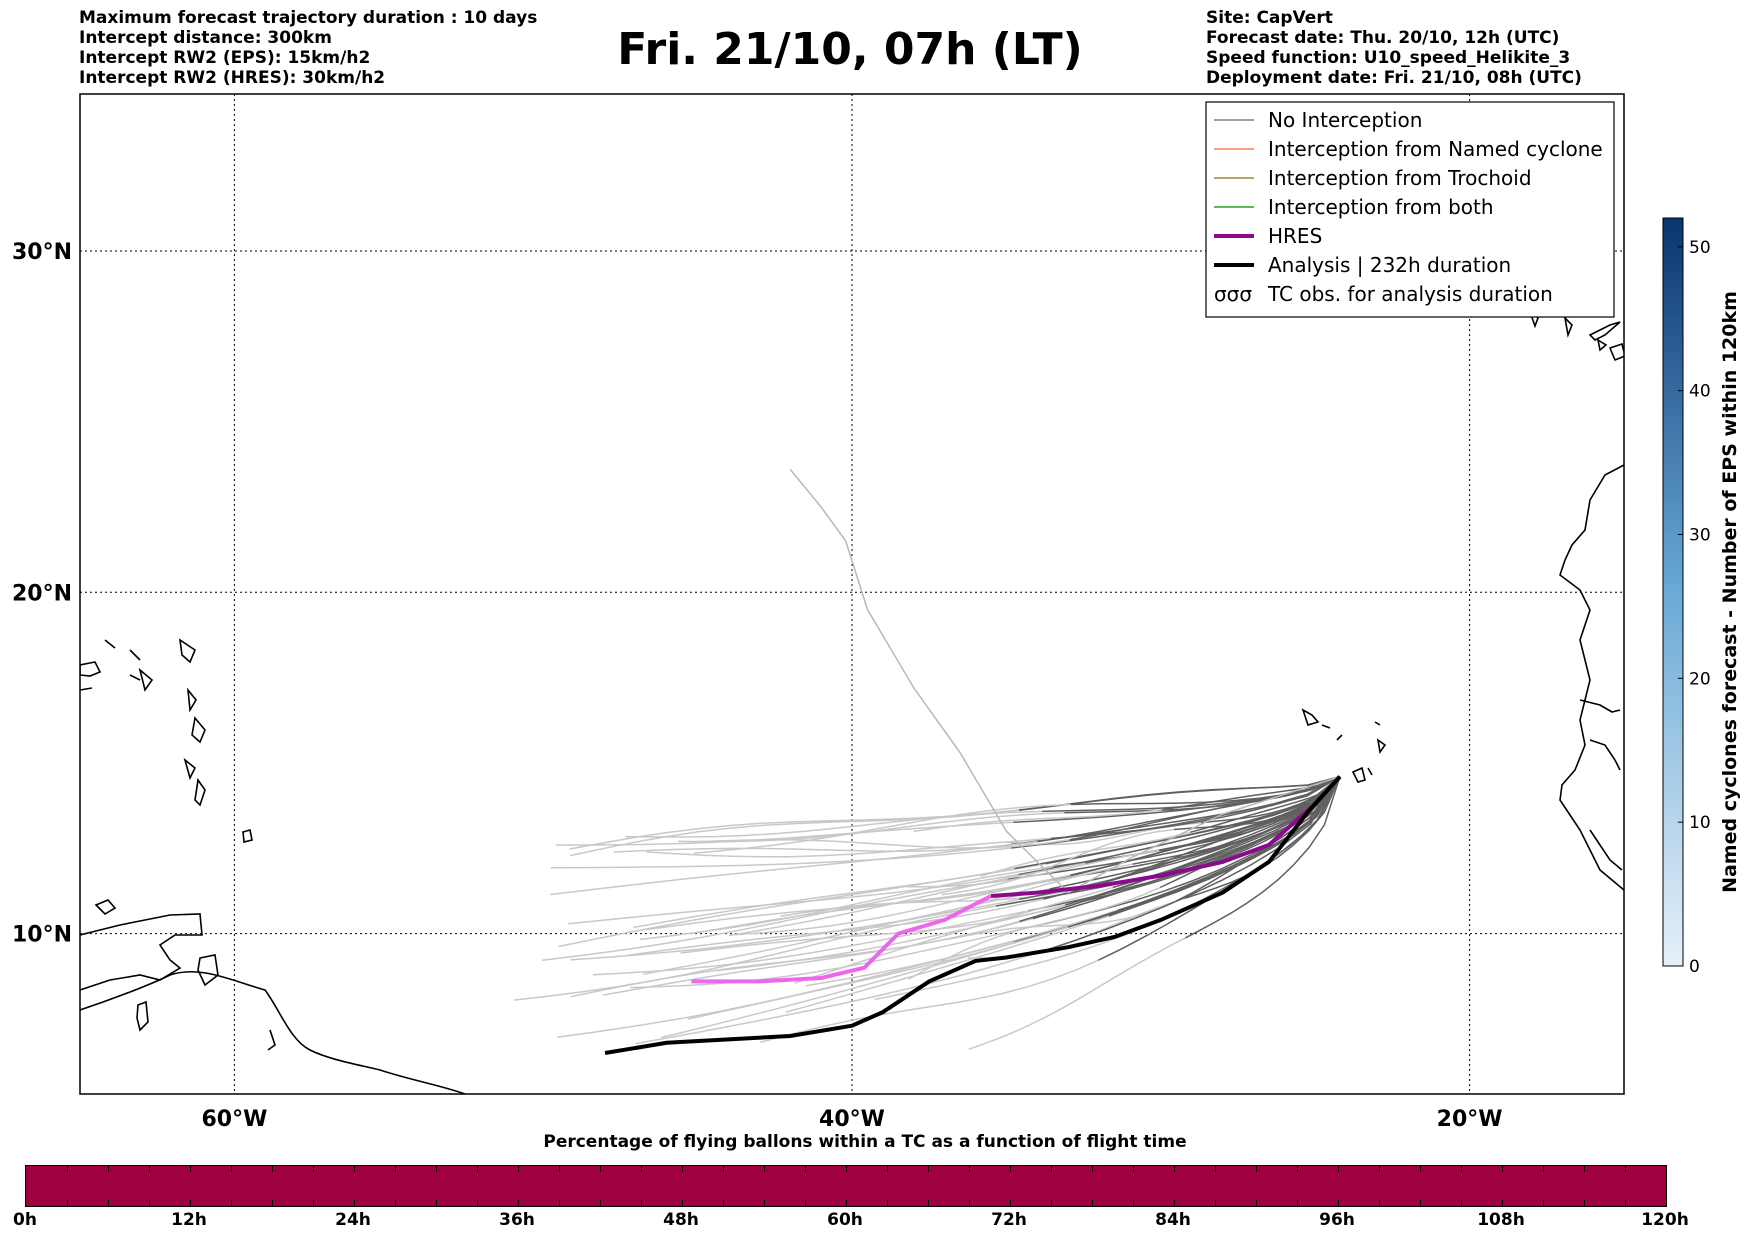 This screenshot has width=1752, height=1241. I want to click on lat-tick-label: 30°N, so click(42, 252).